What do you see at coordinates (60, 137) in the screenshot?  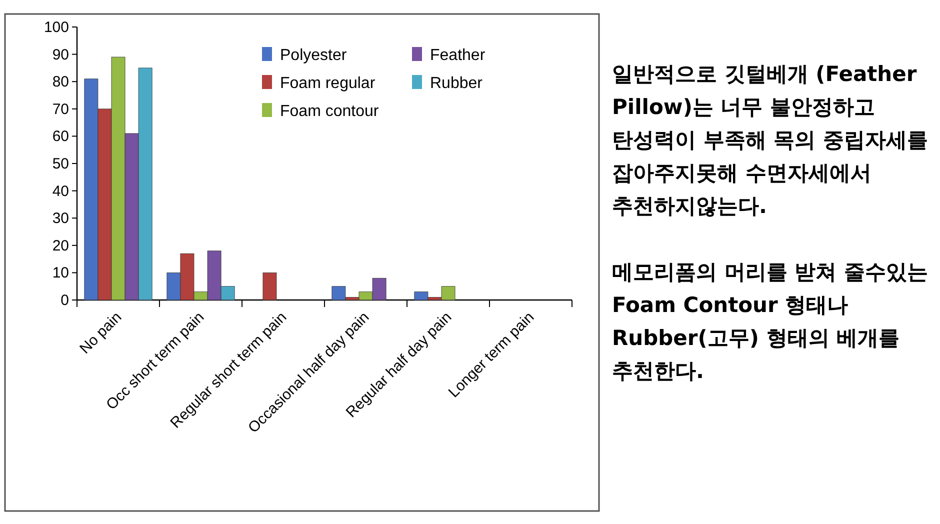 I see `y-tick-label: 60` at bounding box center [60, 137].